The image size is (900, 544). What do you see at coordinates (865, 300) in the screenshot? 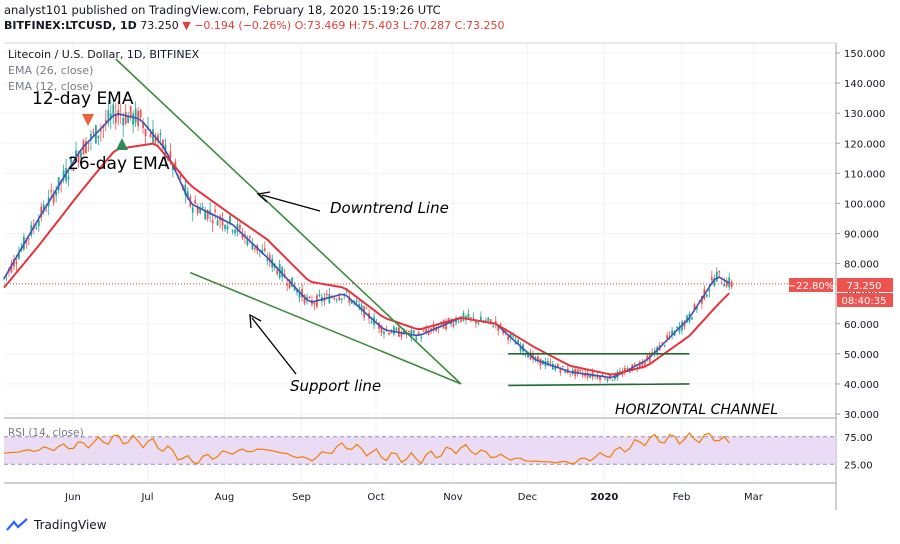
I see `countdown-tag` at bounding box center [865, 300].